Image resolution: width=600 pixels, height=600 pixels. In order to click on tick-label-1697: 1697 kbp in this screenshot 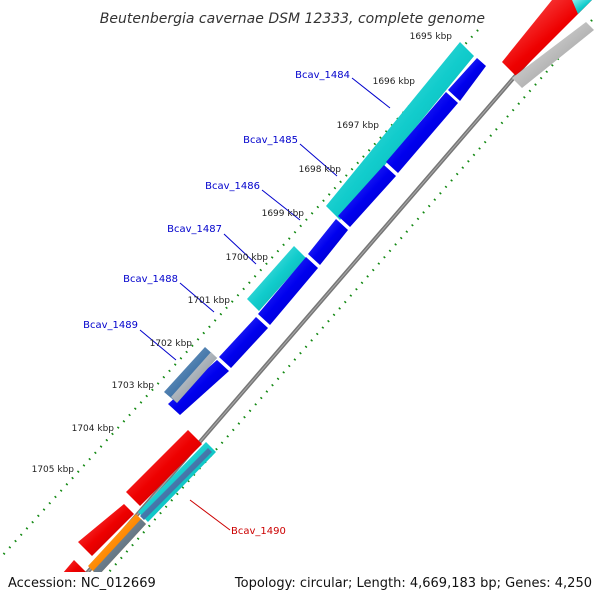, I will do `click(358, 126)`.